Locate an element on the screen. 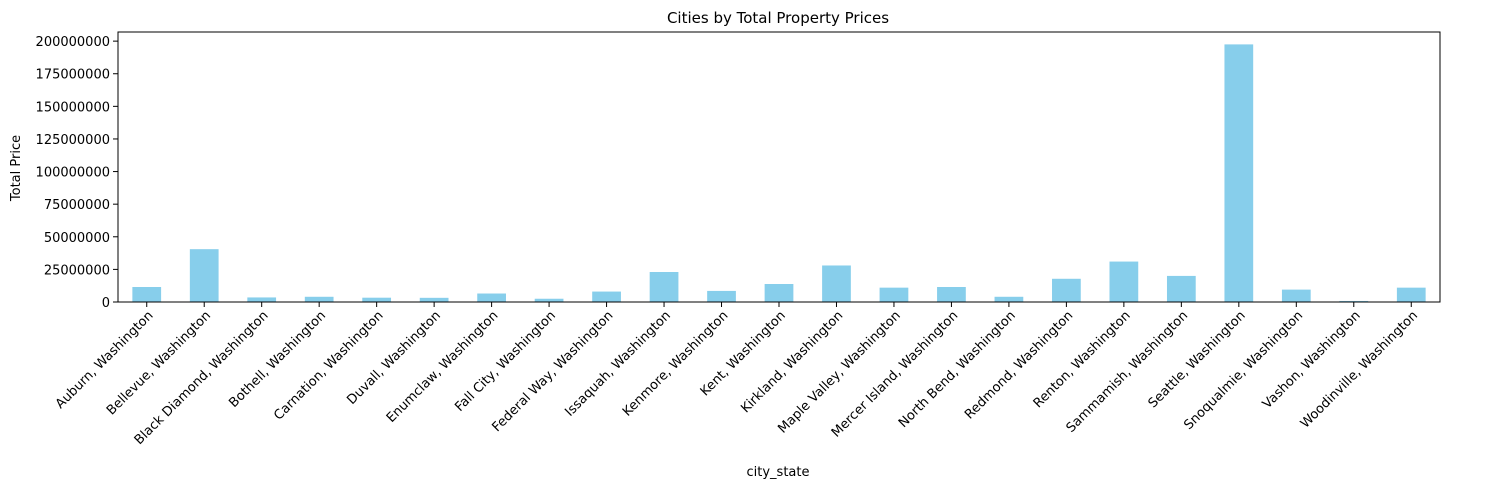 The width and height of the screenshot is (1486, 490). x-tick-label: Enumclaw, Washington is located at coordinates (443, 367).